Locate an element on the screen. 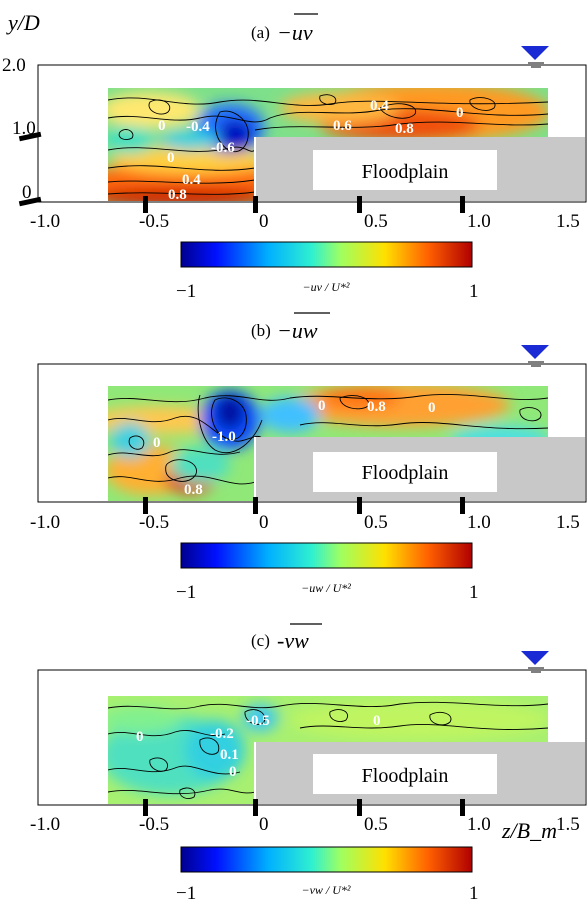  panel-a-contour-labels: 0 -0.4 -0.6 0 0.4 0.8 0.4 0.6 0.8 0 is located at coordinates (311, 150).